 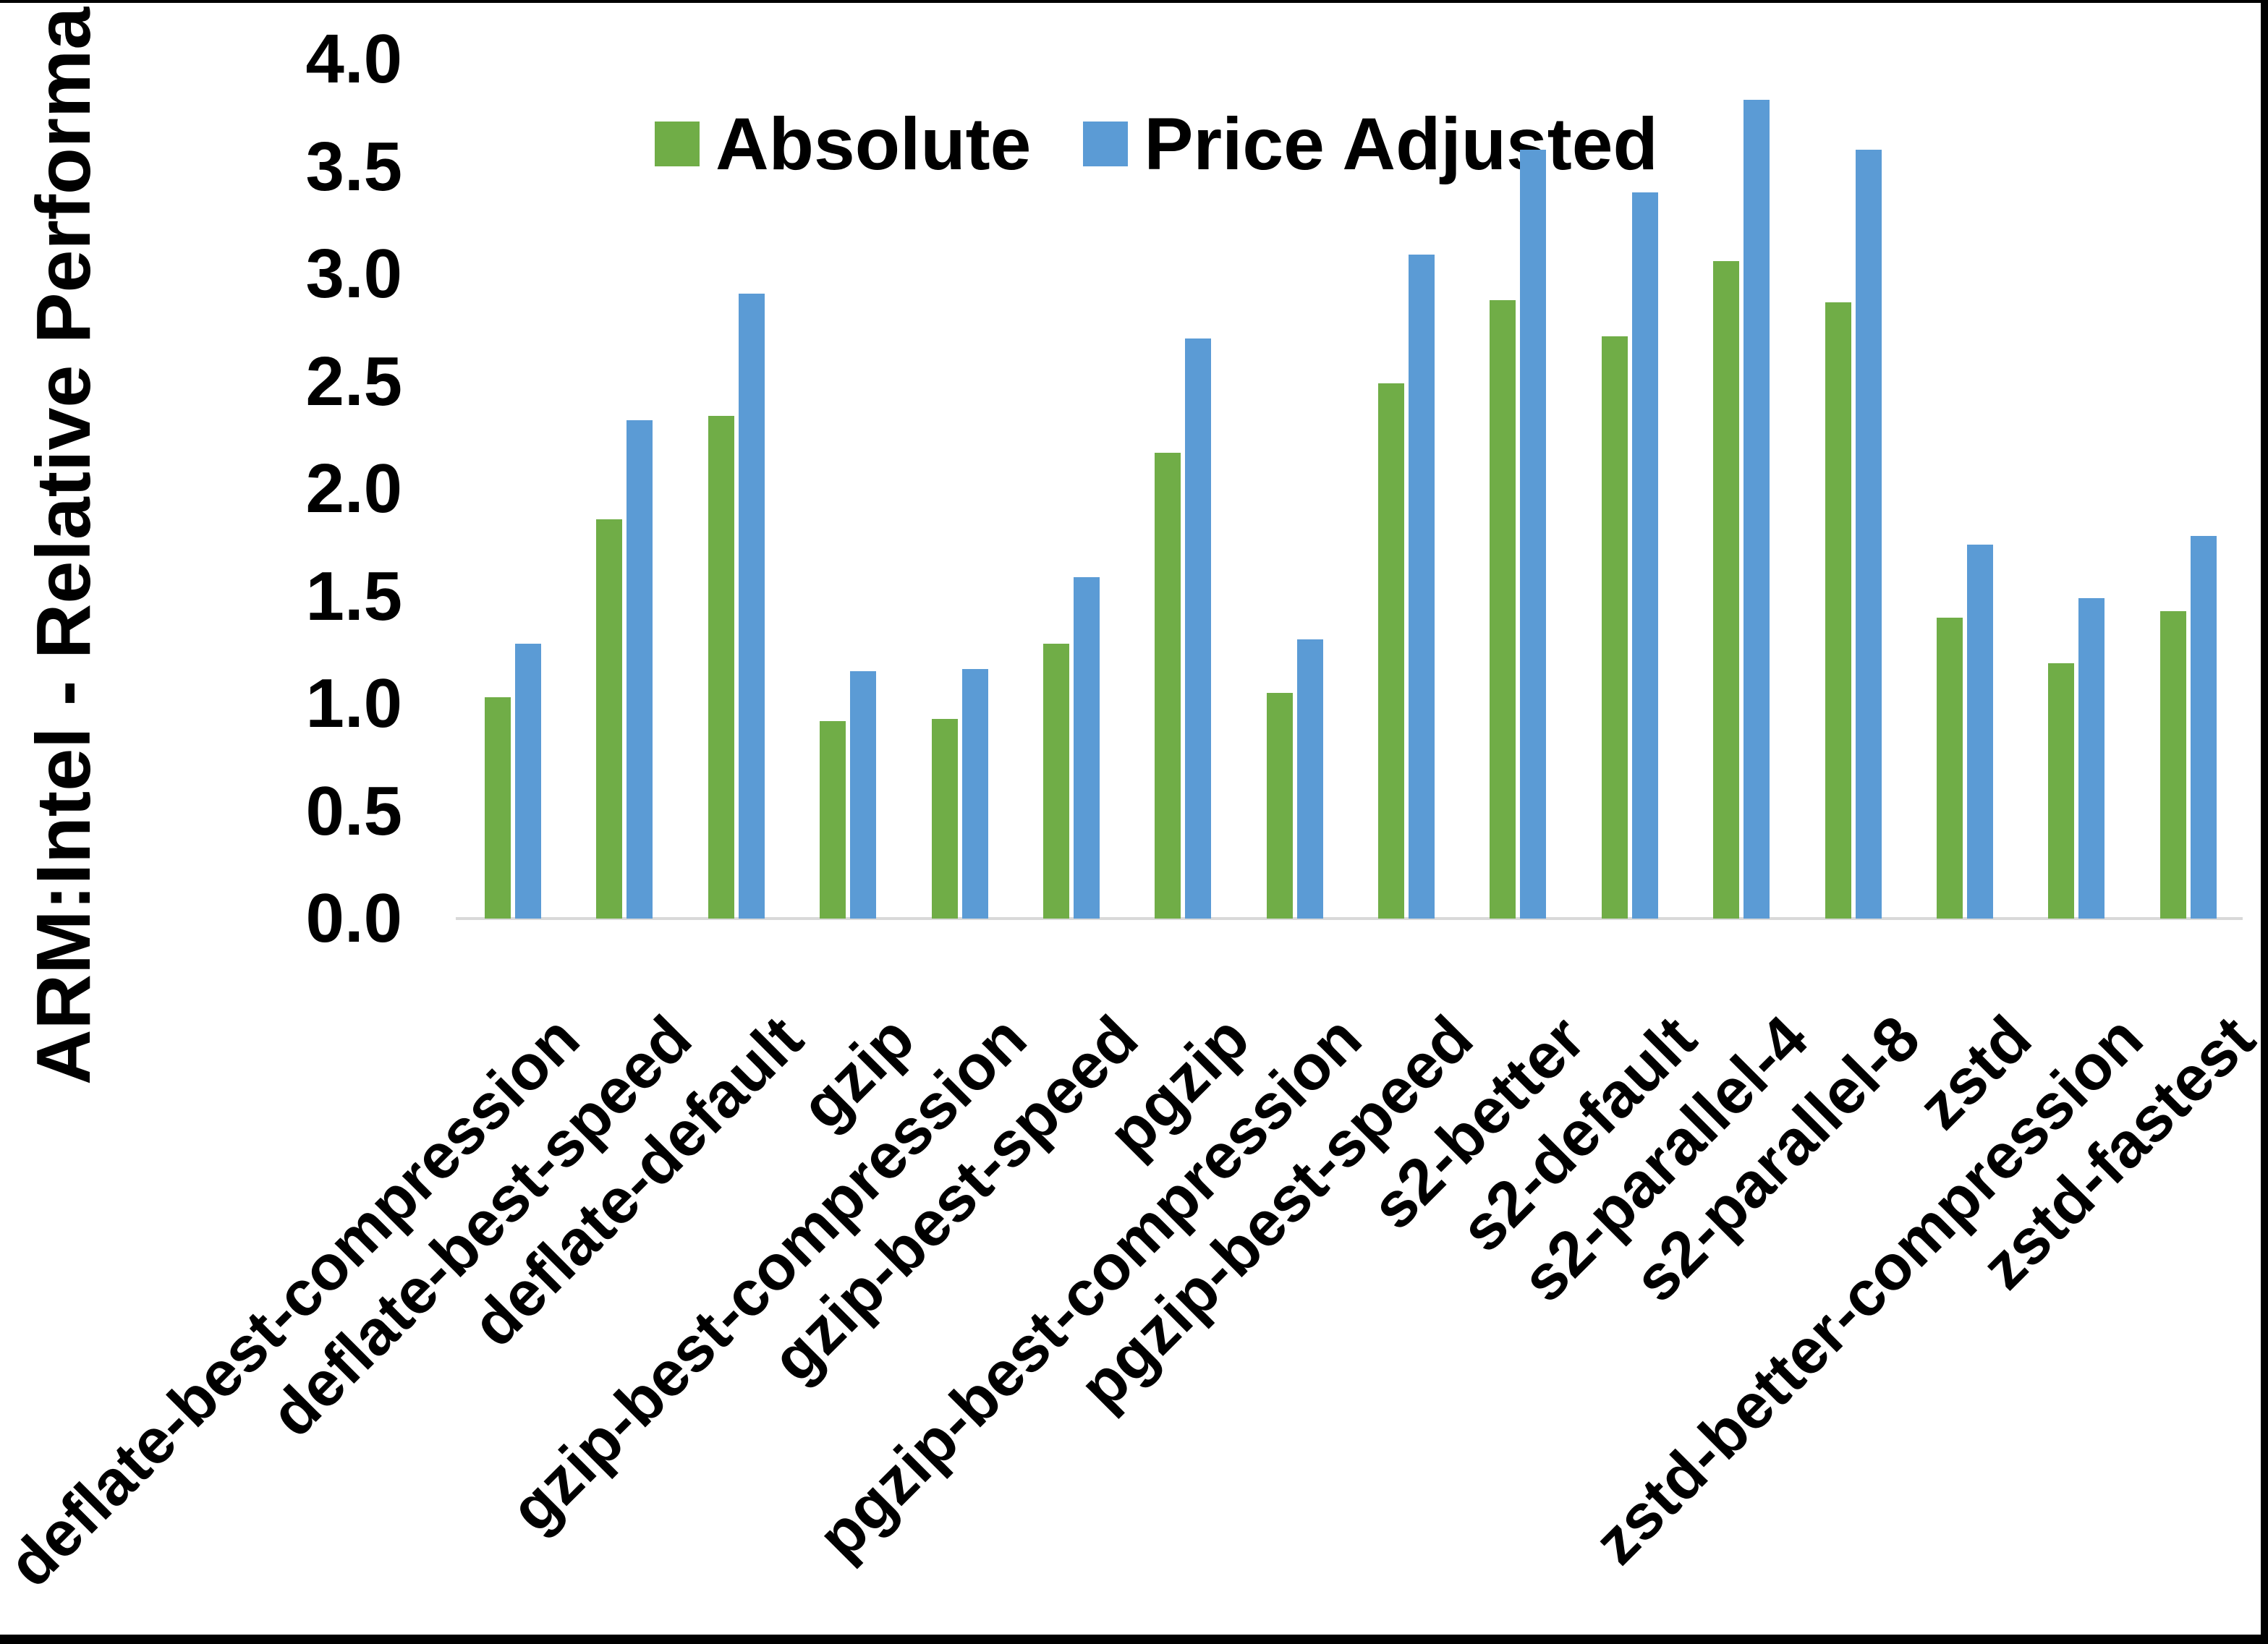 What do you see at coordinates (609, 719) in the screenshot?
I see `bar-absolute-deflate-best-speed` at bounding box center [609, 719].